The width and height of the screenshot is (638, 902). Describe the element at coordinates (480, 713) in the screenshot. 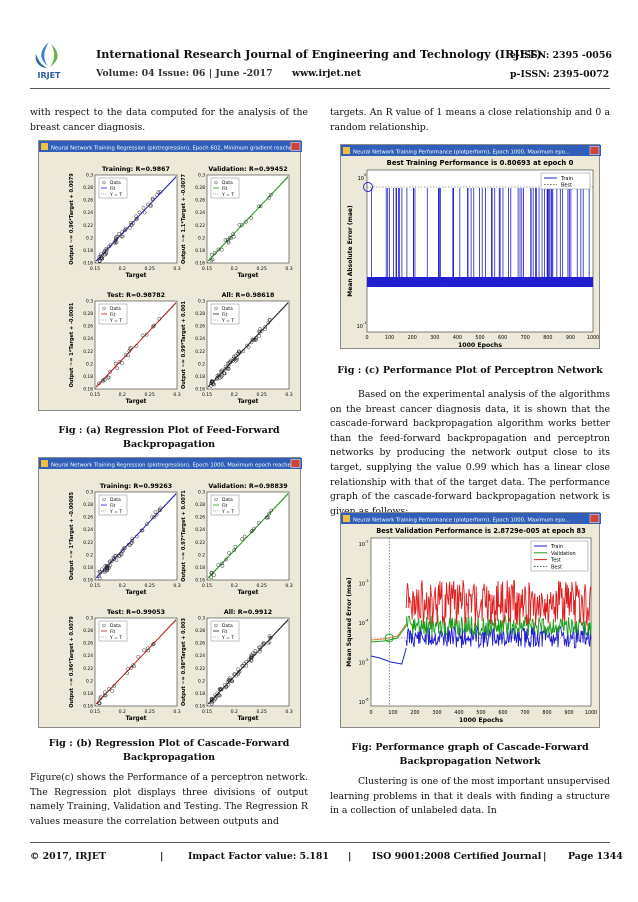

I see `x-tick-label: 500` at that location.